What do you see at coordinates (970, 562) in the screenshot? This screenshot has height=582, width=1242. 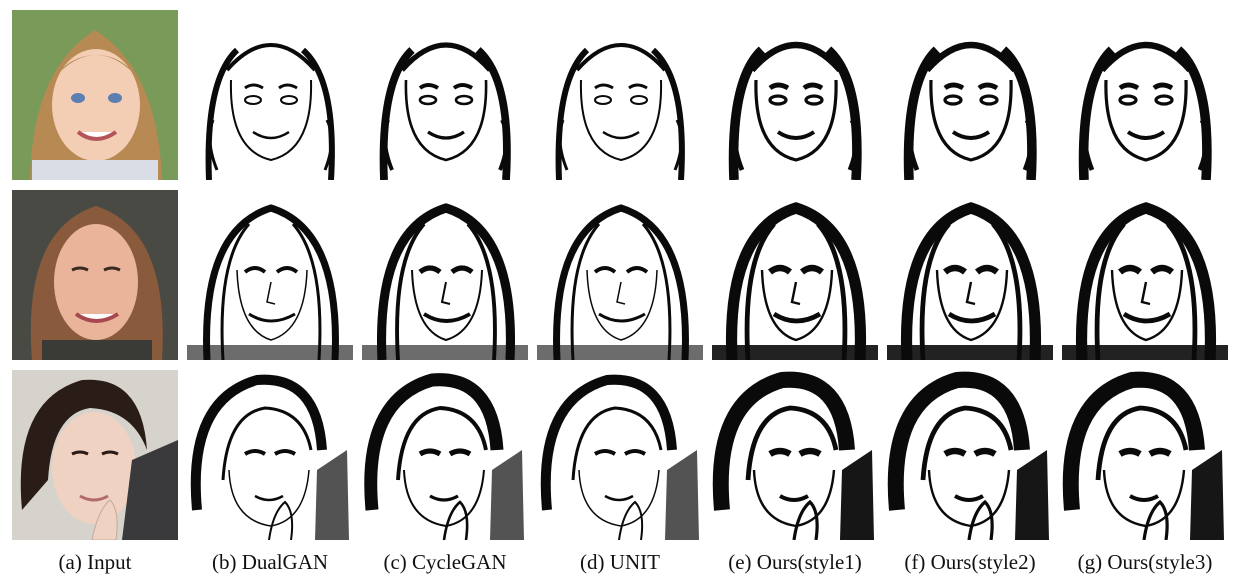 I see `caption-ours-style2: (f) Ours(style2)` at bounding box center [970, 562].